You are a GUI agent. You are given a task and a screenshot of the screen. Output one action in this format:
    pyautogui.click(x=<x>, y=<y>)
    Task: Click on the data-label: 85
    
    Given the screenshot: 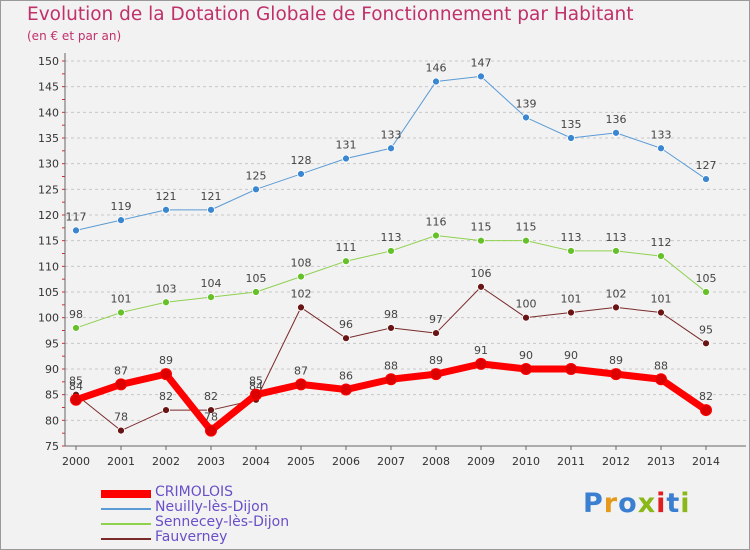 What is the action you would take?
    pyautogui.click(x=256, y=381)
    